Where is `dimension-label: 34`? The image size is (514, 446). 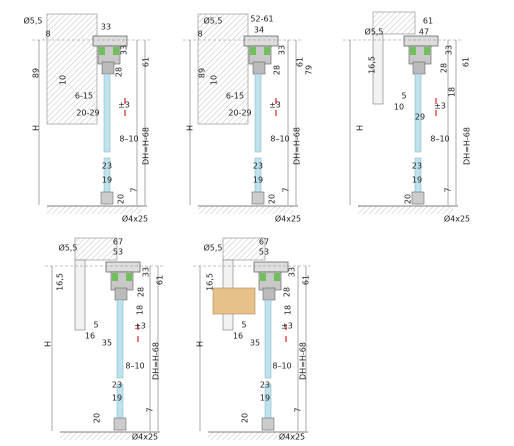 dimension-label: 34 is located at coordinates (259, 30).